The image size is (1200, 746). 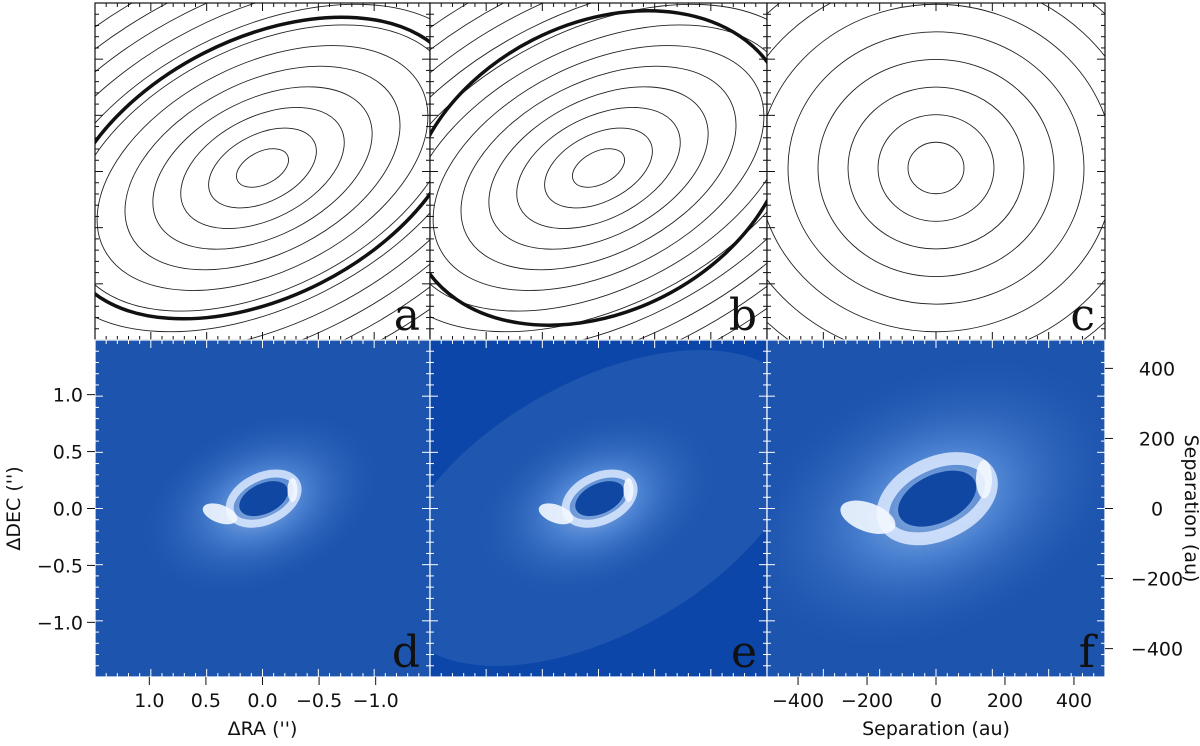 I want to click on panel-label: f, so click(x=1088, y=652).